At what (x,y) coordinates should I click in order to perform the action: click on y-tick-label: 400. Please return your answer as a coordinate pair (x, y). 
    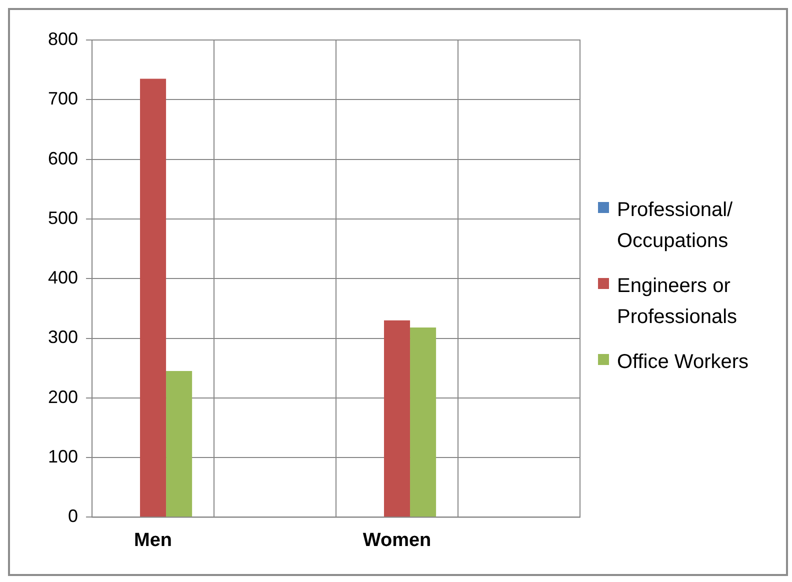
    Looking at the image, I should click on (63, 278).